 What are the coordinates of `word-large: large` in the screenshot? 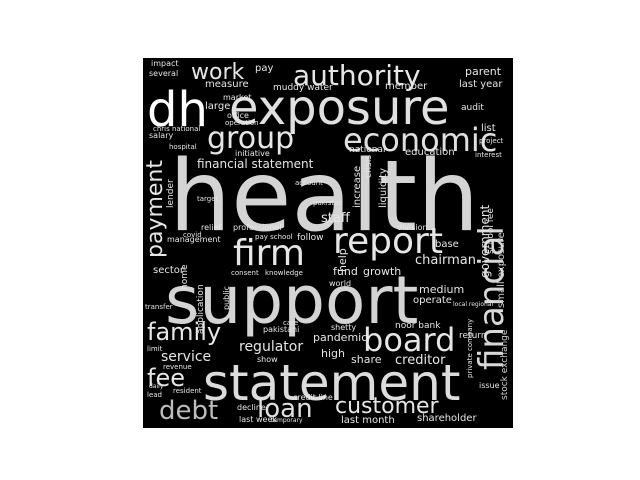 It's located at (218, 106).